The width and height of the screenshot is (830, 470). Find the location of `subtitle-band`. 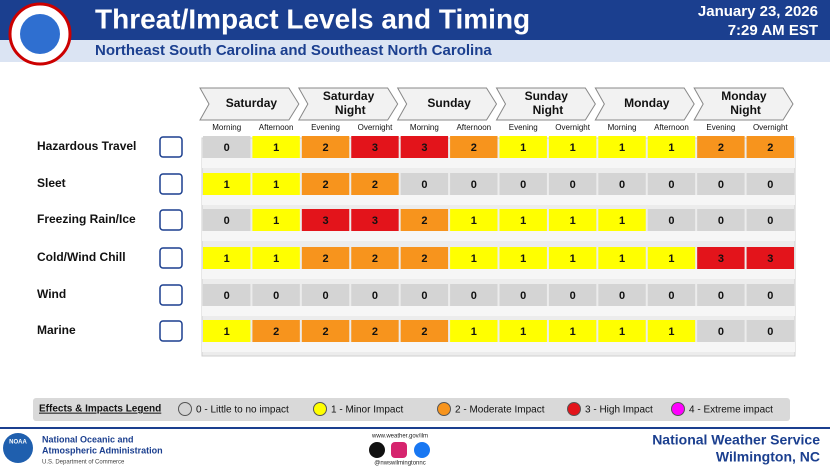

subtitle-band is located at coordinates (415, 51).